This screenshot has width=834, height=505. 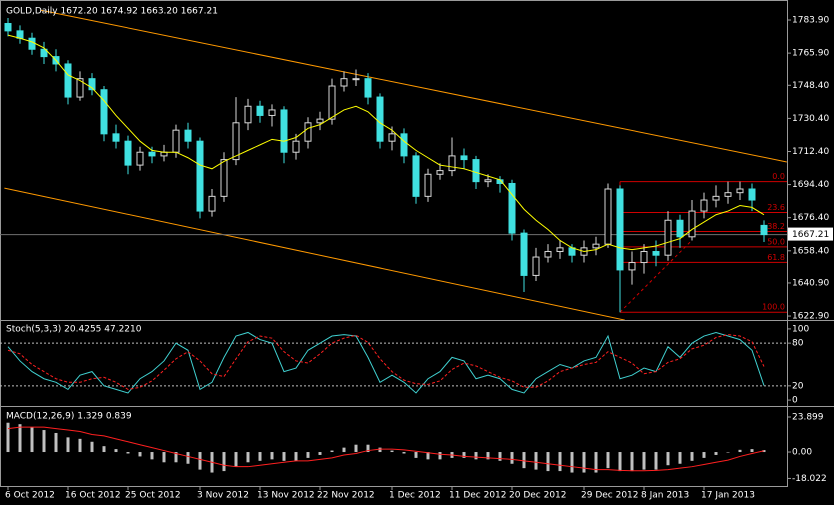 I want to click on macd-signal, so click(x=386, y=449).